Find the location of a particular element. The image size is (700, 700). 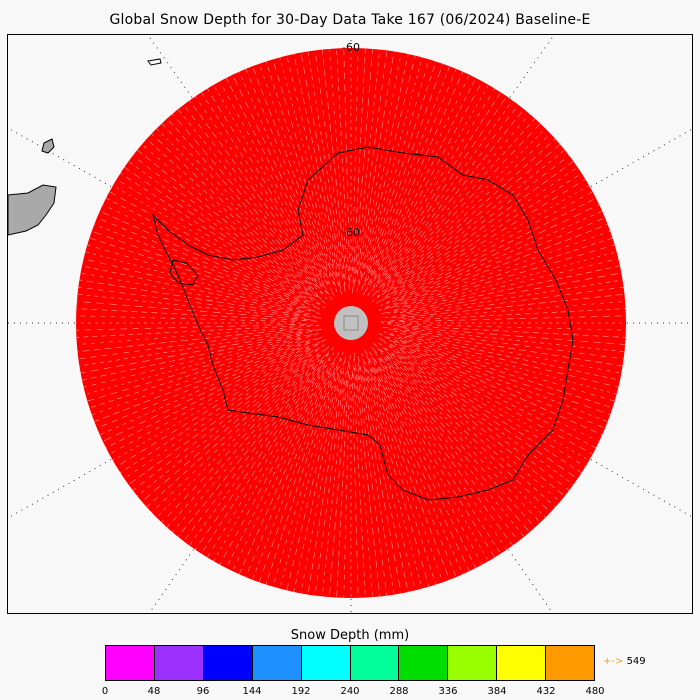

colorbar is located at coordinates (350, 663).